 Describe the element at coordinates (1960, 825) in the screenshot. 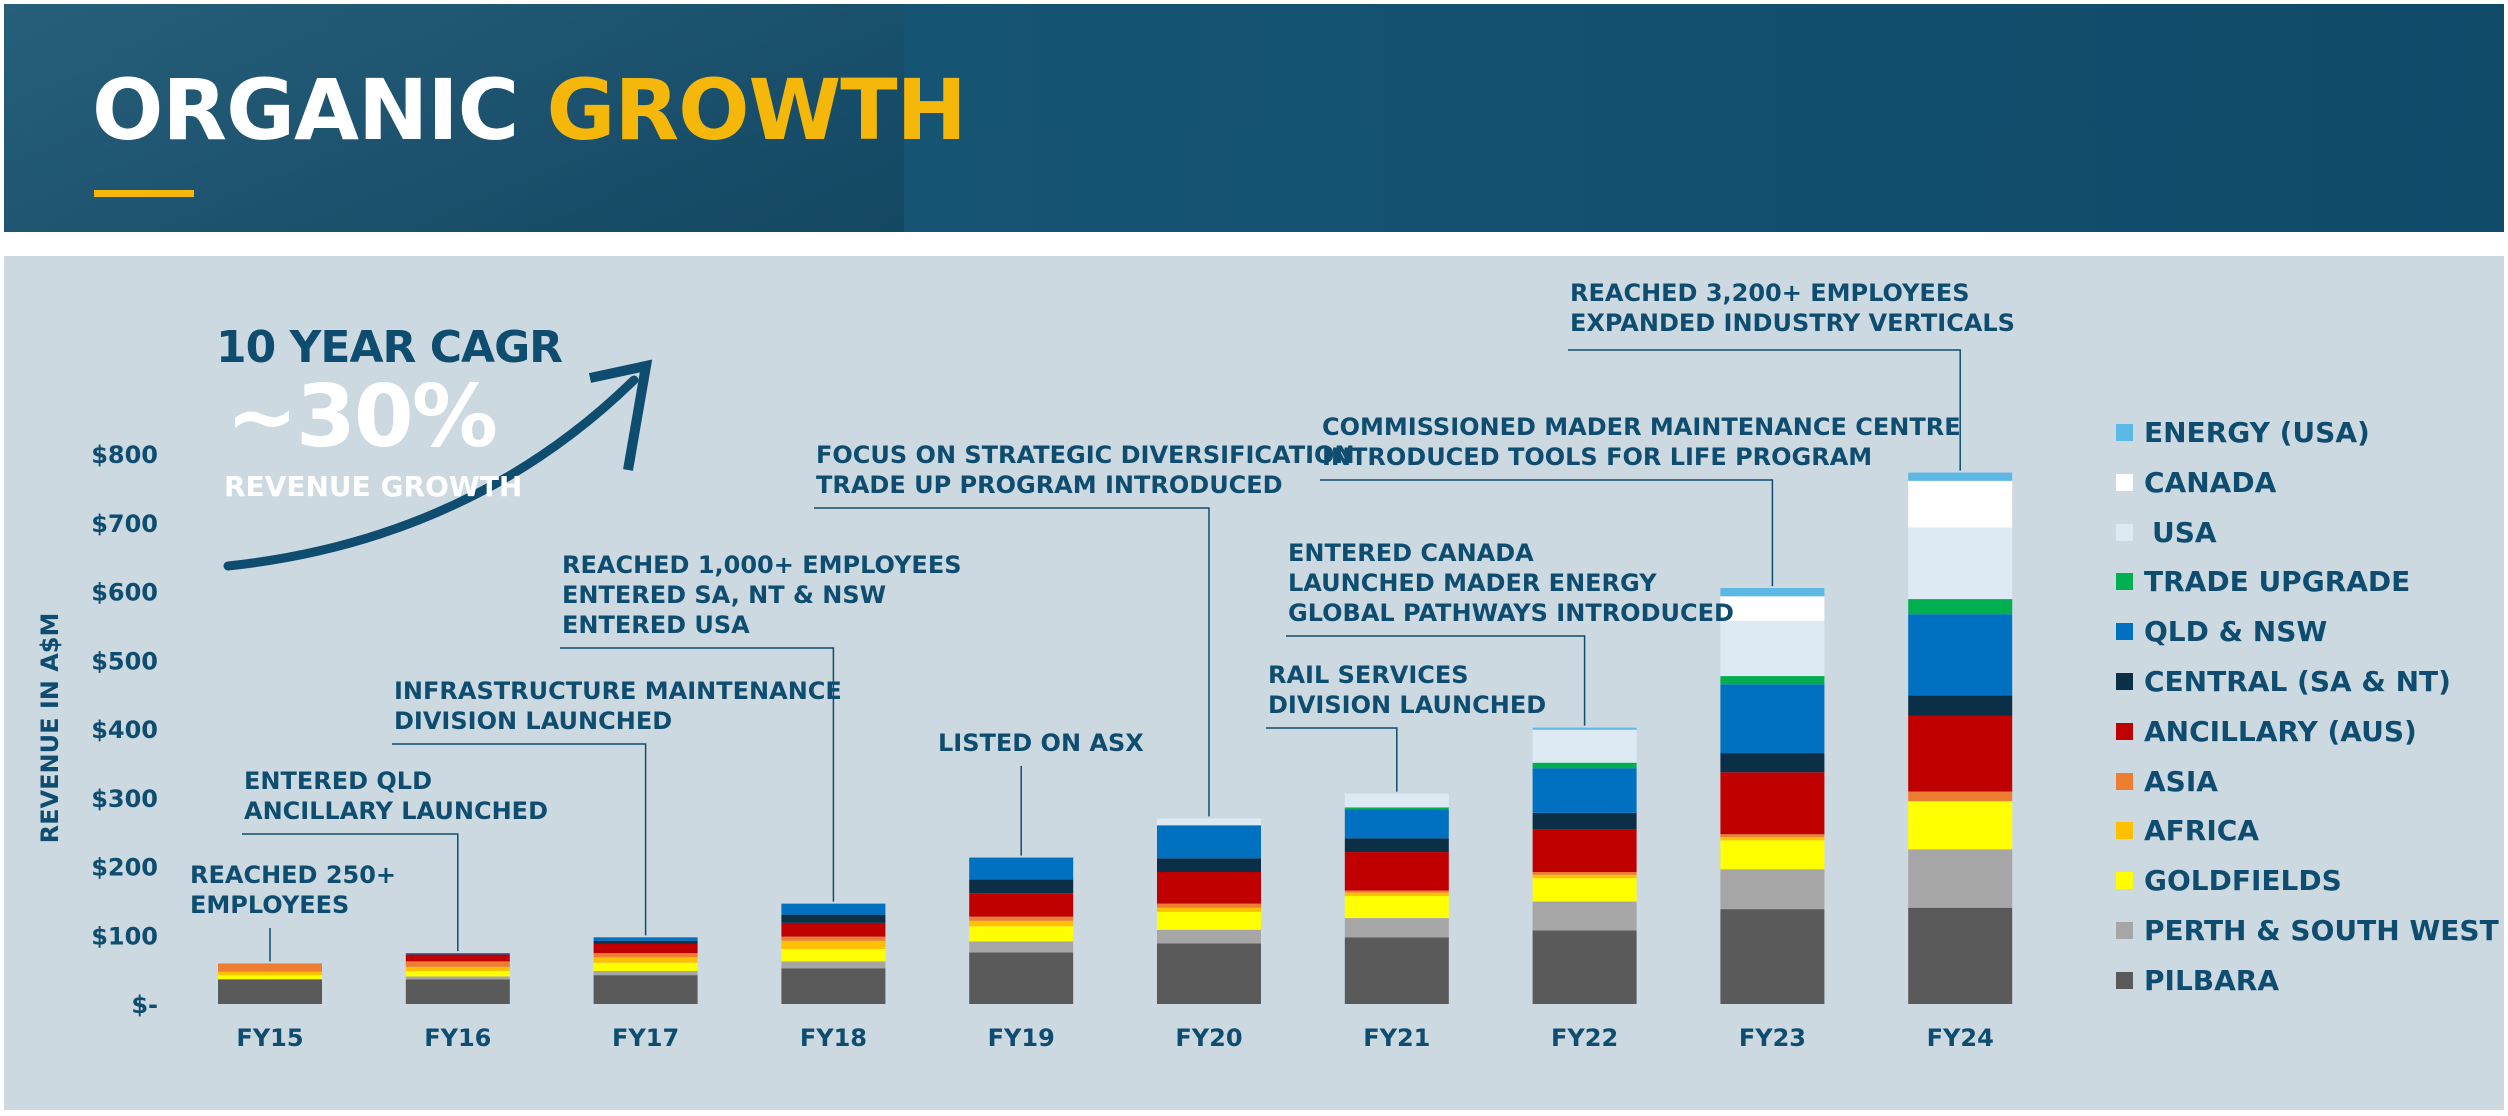

I see `bar-segment-fy24-goldfields` at that location.